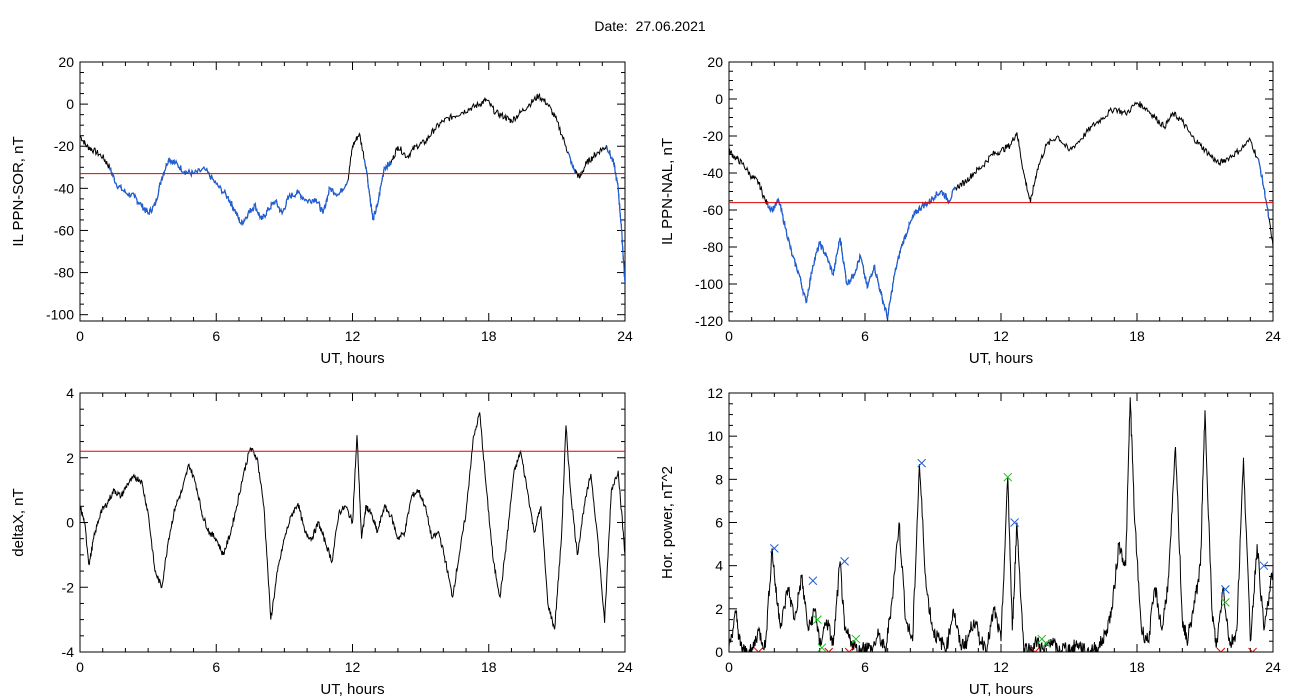 The width and height of the screenshot is (1300, 700). I want to click on y-tick-label: 4, so click(719, 566).